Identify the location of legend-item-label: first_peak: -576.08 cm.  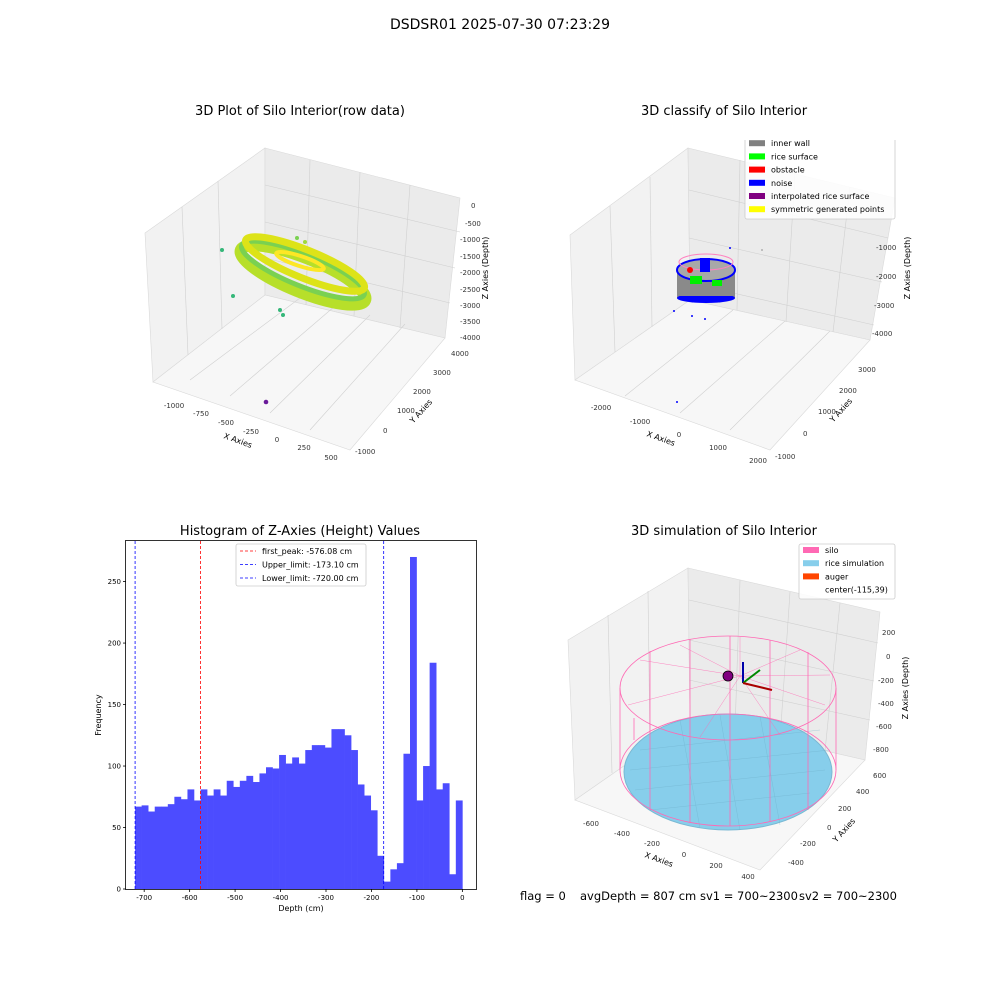
(307, 551).